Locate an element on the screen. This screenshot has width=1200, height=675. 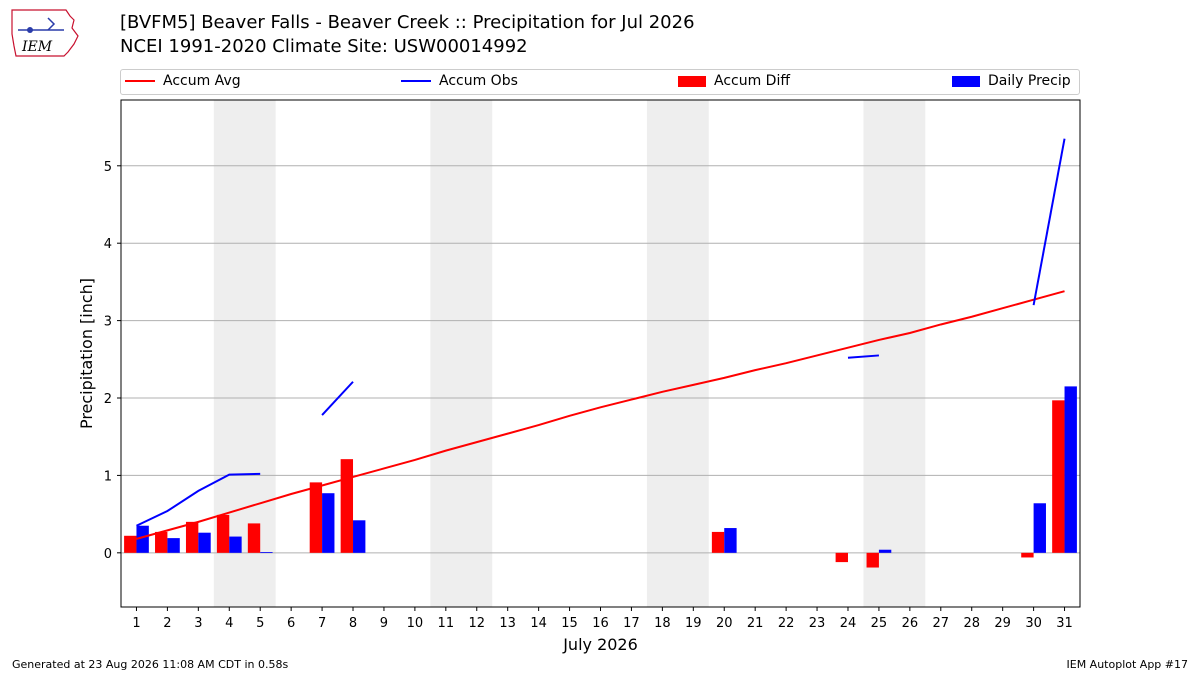
x-tick-label-2: 2 is located at coordinates (167, 623).